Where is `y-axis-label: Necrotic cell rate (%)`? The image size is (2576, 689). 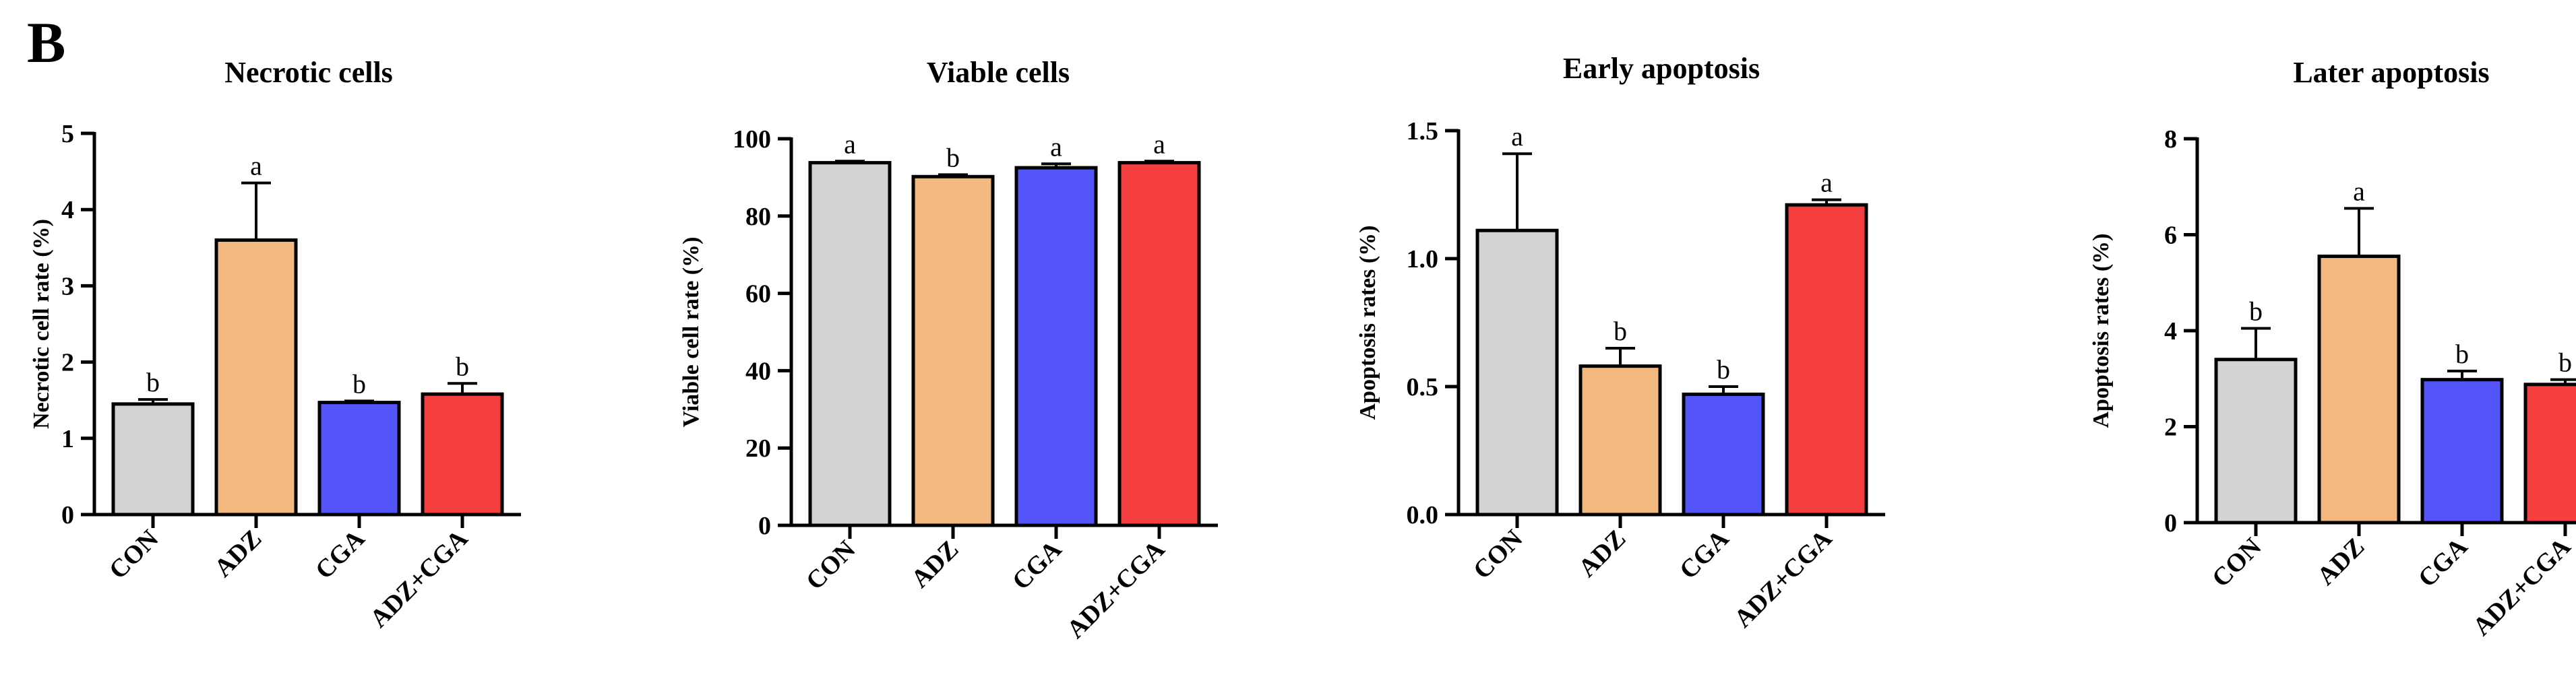 y-axis-label: Necrotic cell rate (%) is located at coordinates (41, 324).